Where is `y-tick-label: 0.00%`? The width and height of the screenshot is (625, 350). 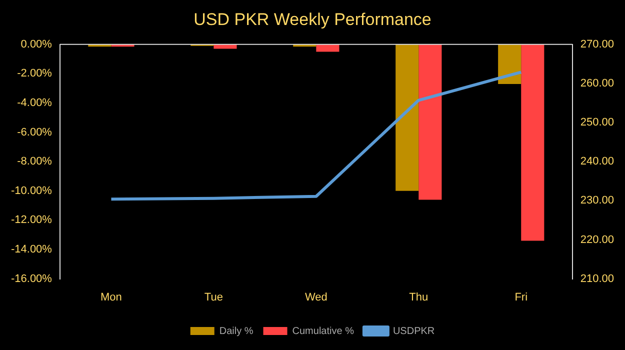 y-tick-label: 0.00% is located at coordinates (36, 44).